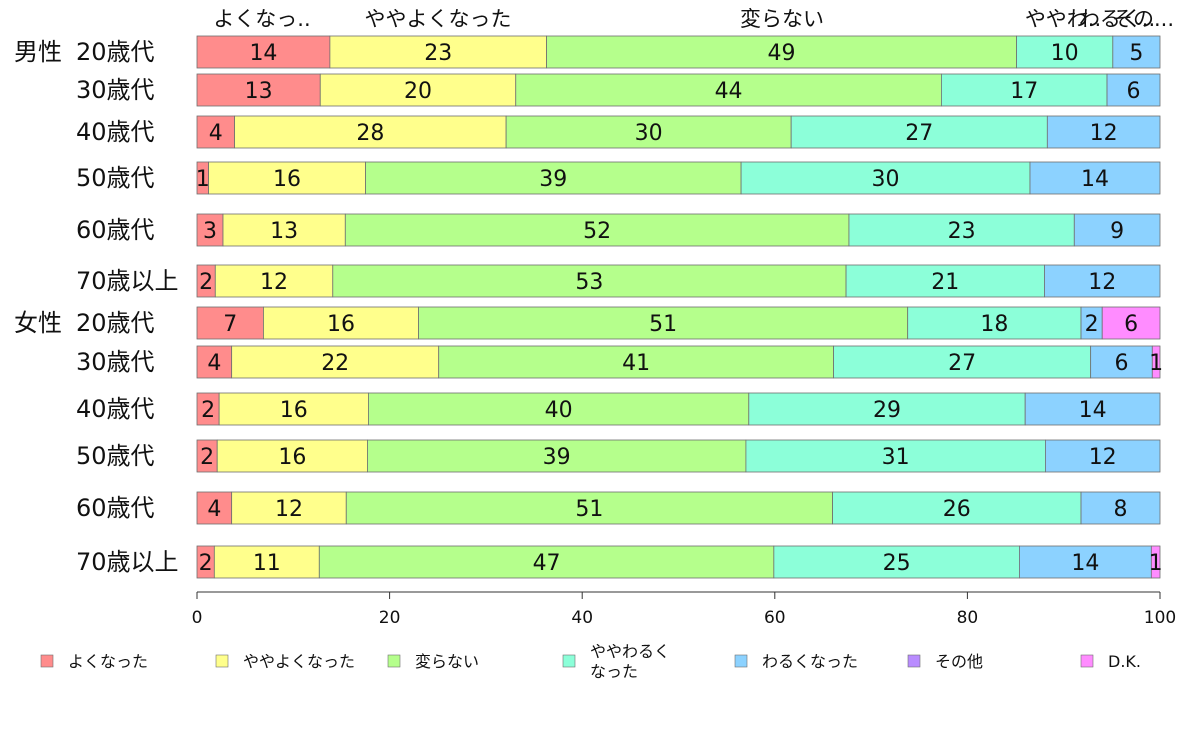  I want to click on bar-value-label: 11, so click(267, 563).